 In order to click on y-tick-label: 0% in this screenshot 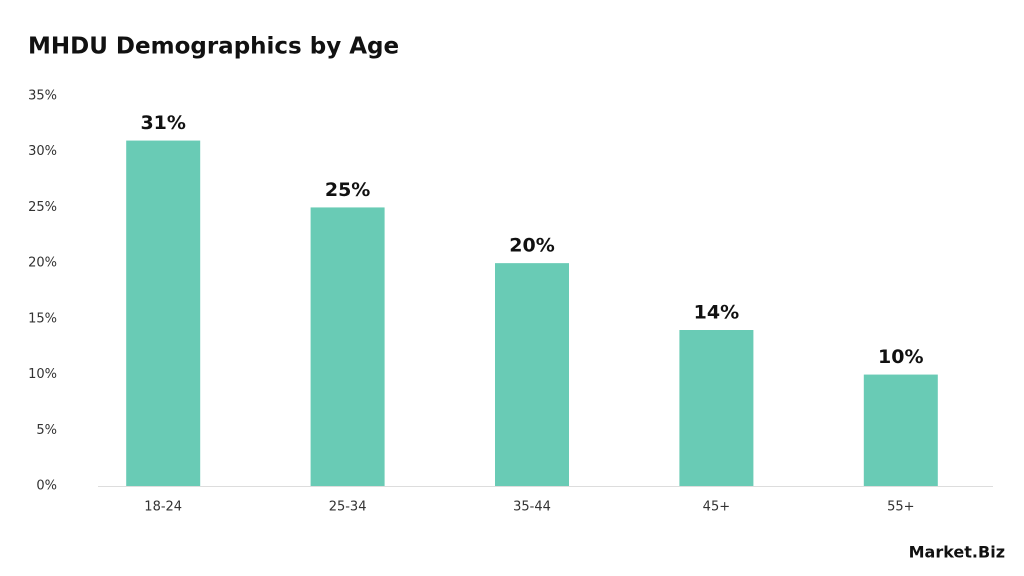, I will do `click(46, 486)`.